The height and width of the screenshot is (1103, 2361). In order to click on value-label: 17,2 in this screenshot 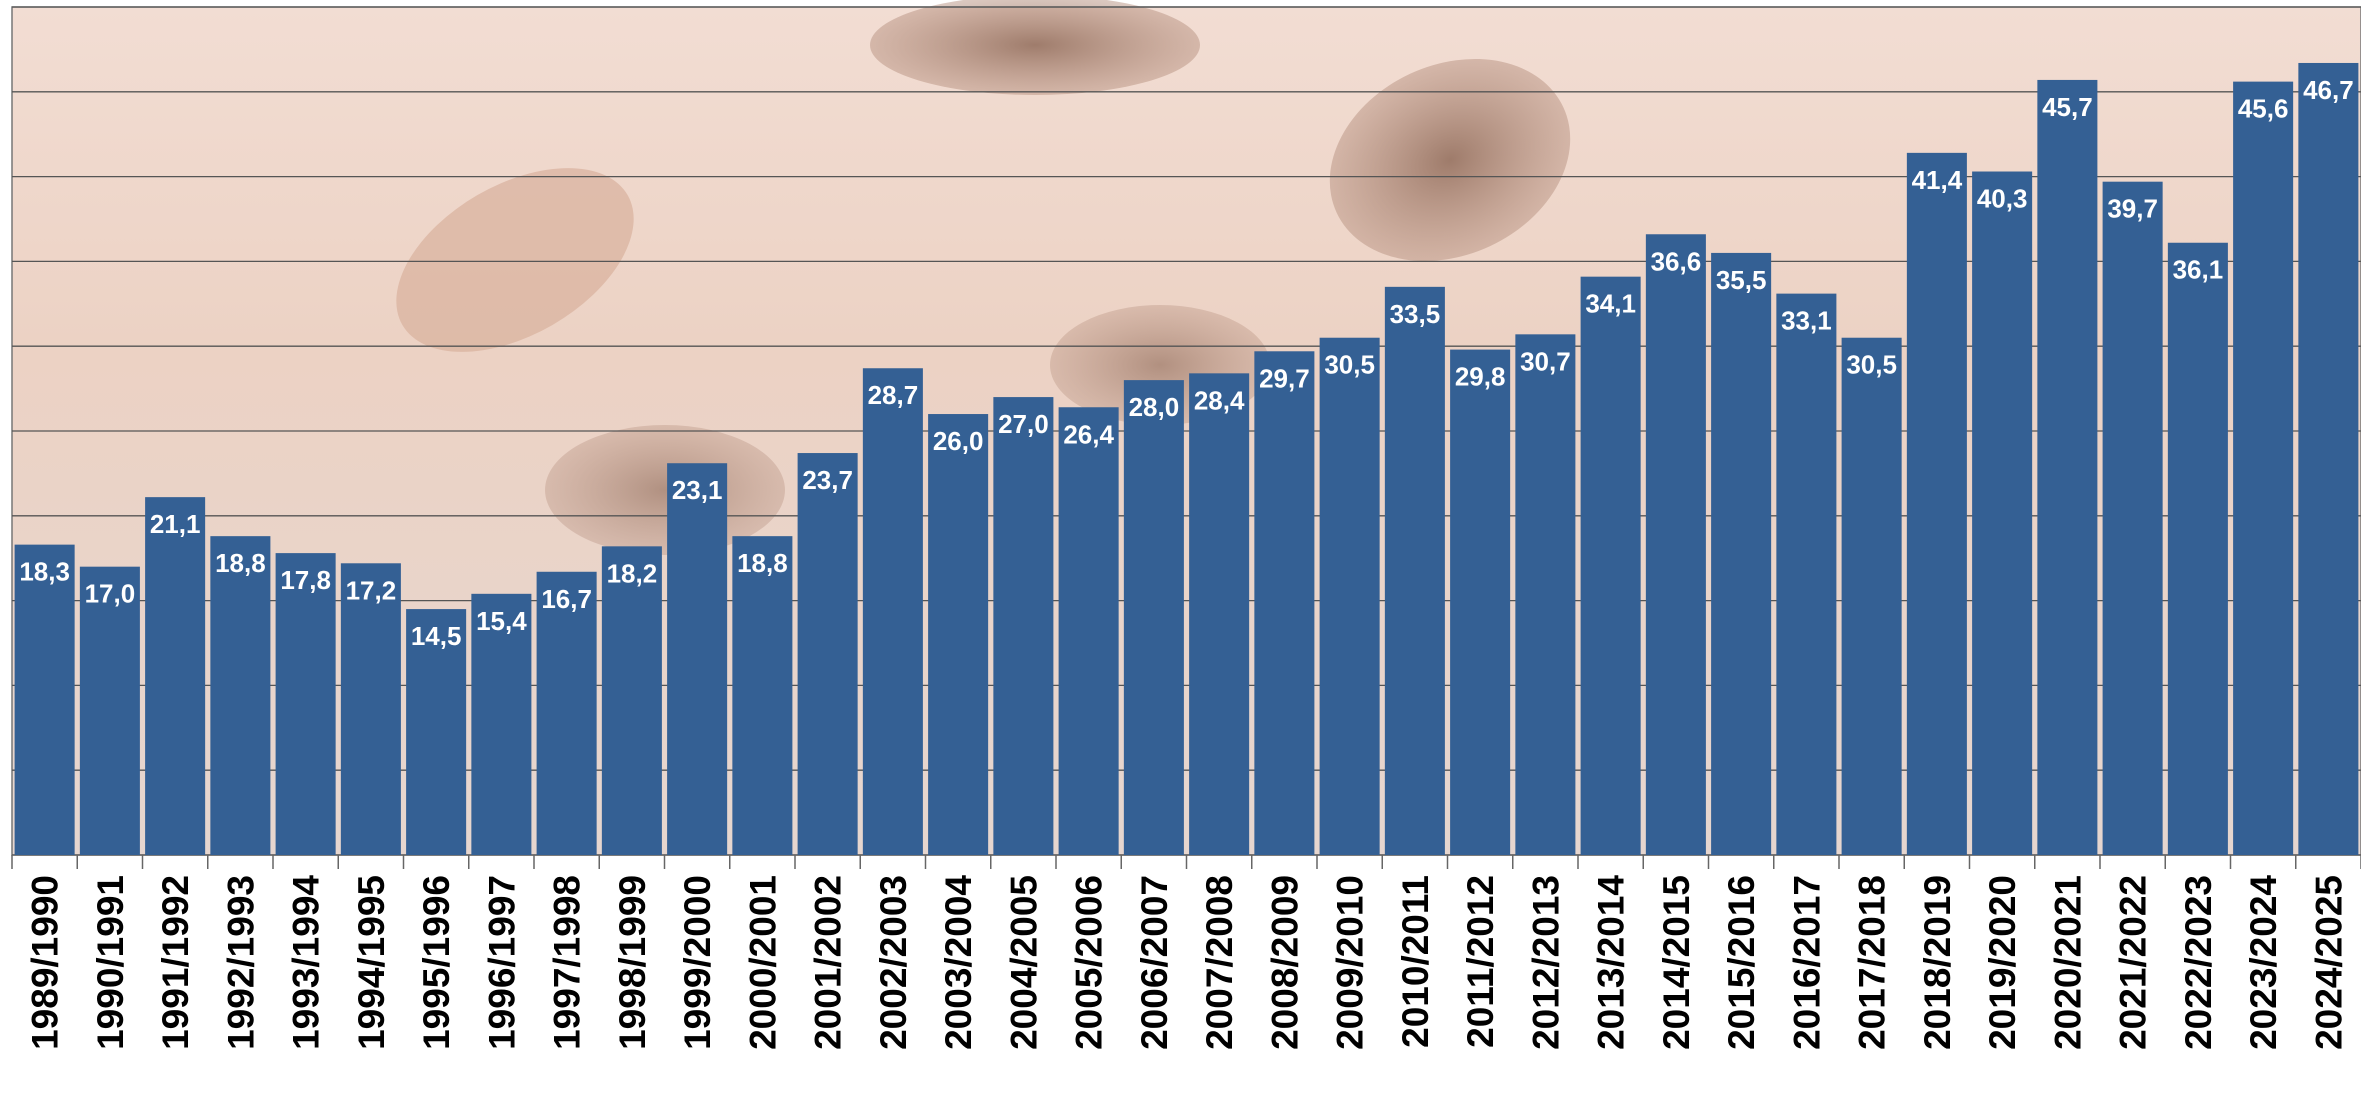, I will do `click(371, 590)`.